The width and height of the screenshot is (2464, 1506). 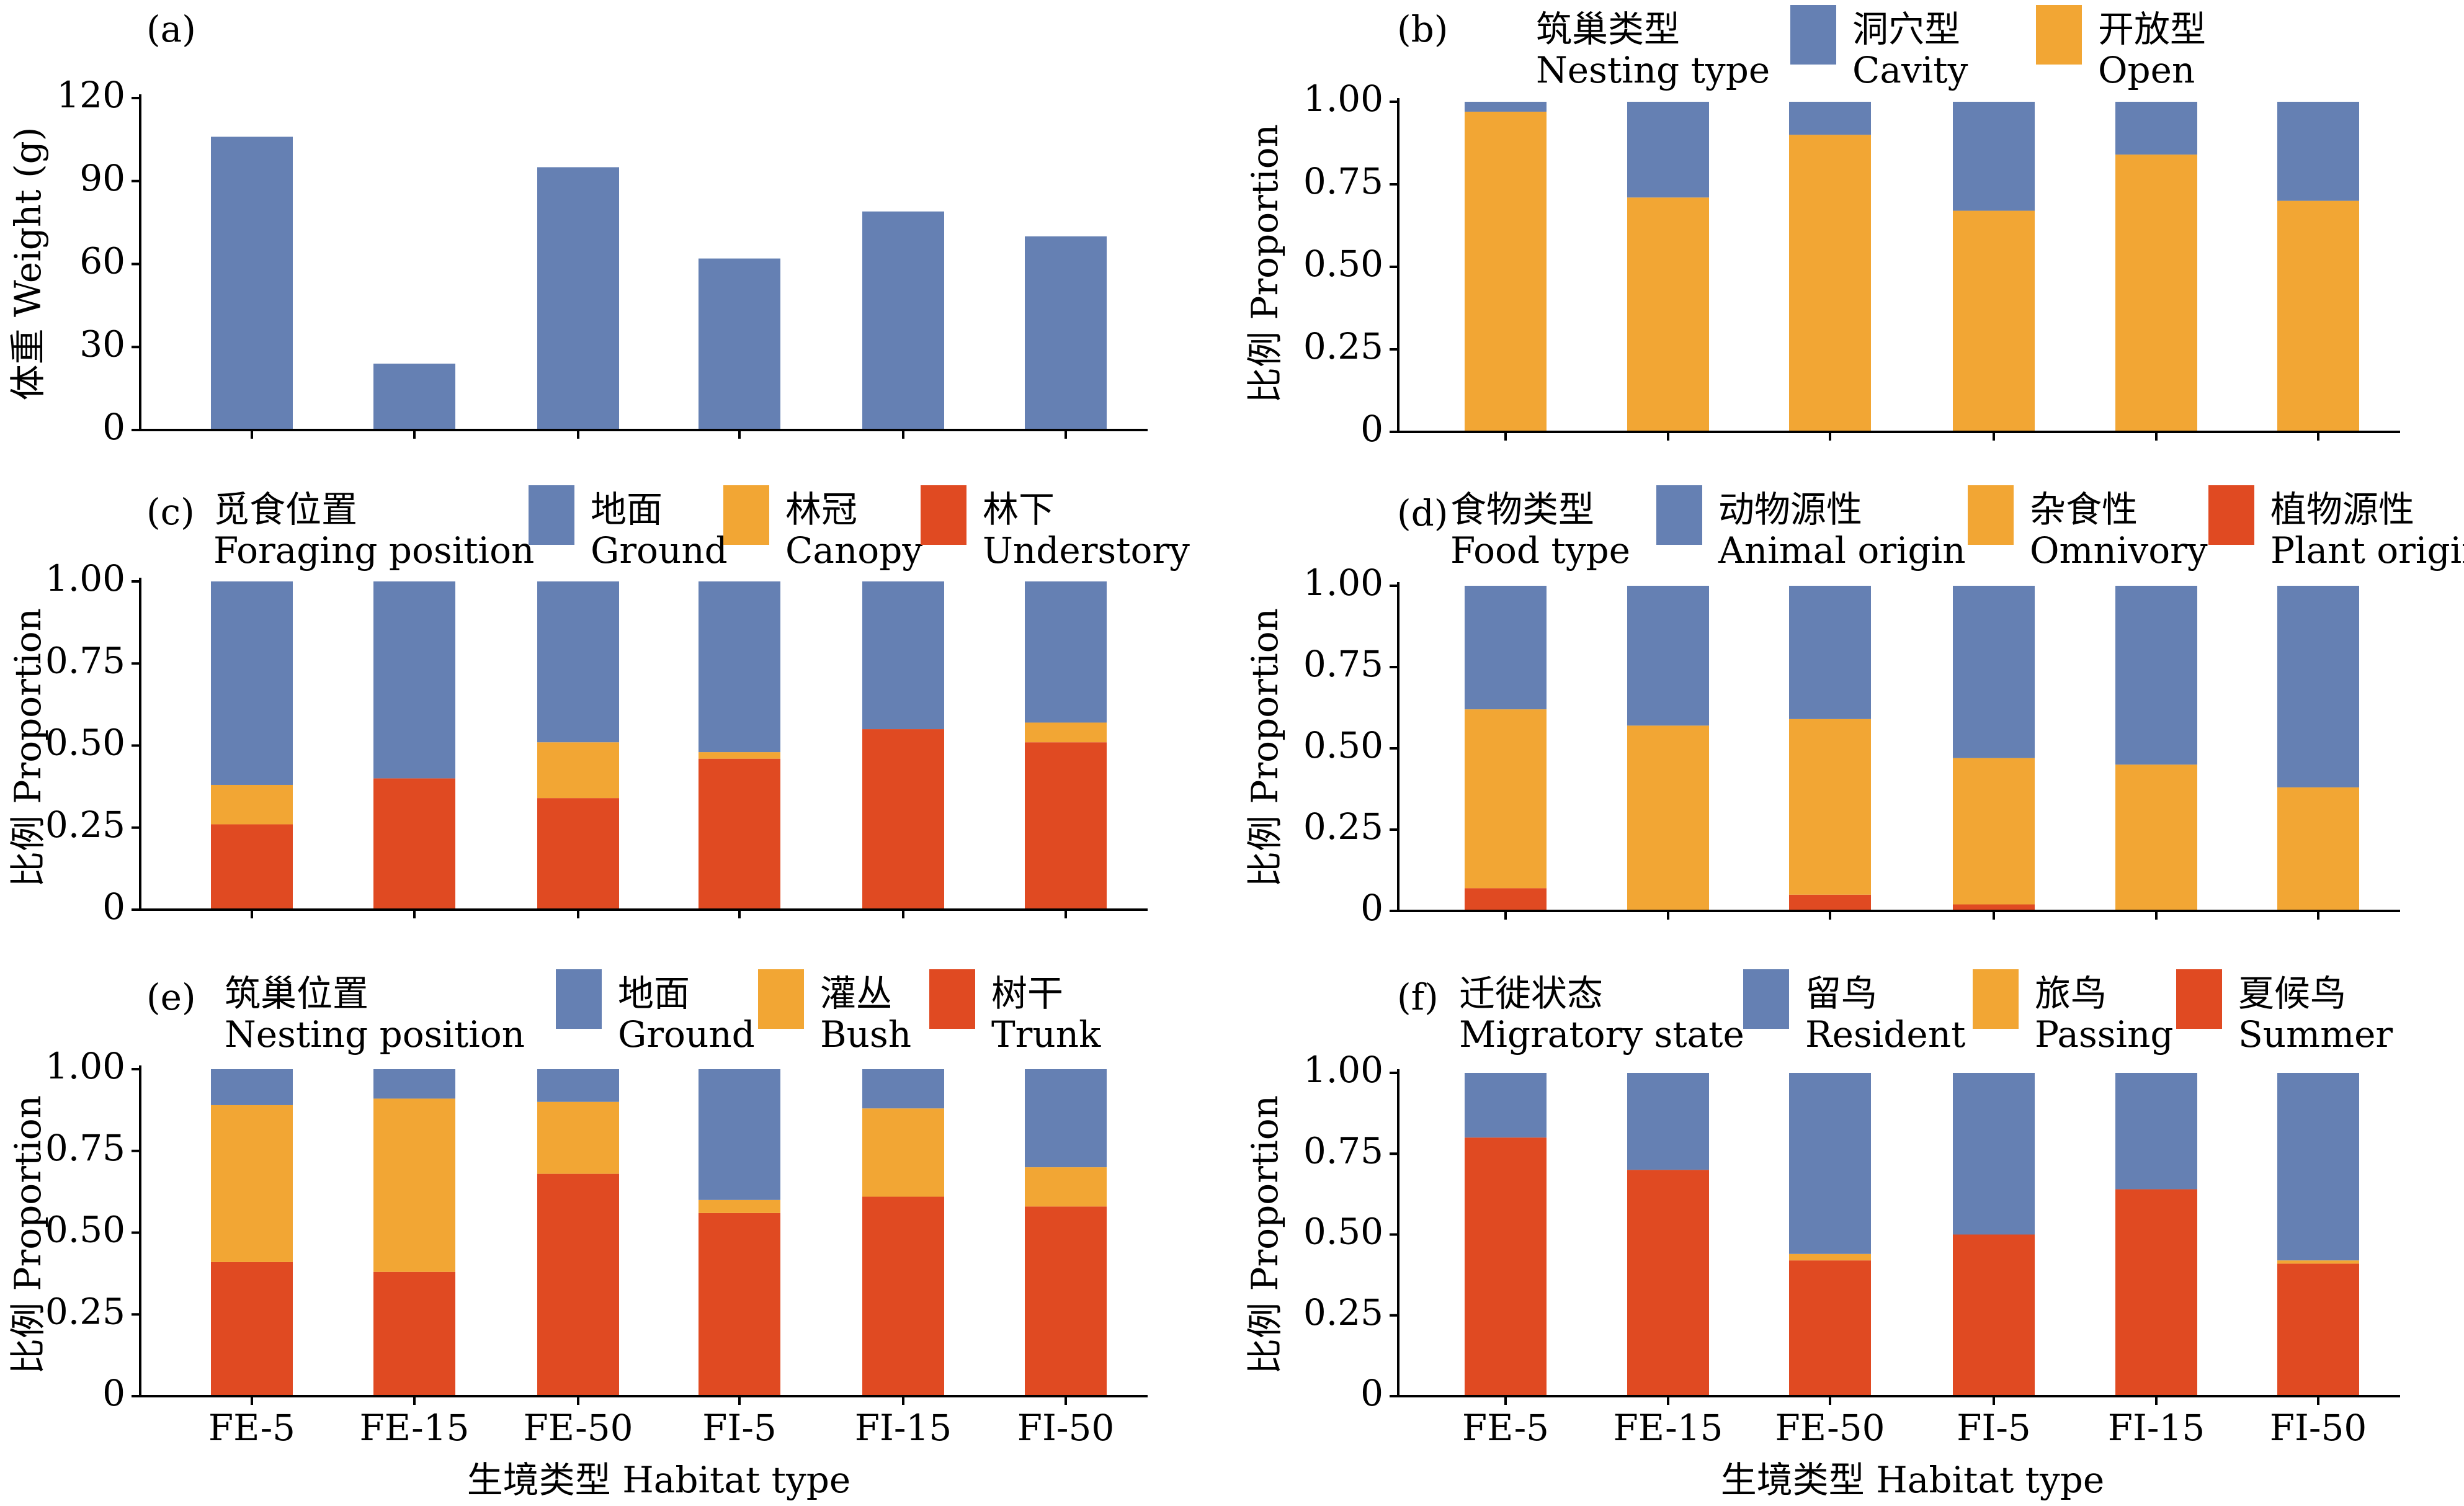 What do you see at coordinates (1602, 1034) in the screenshot?
I see `legend-title-en: Migratory state` at bounding box center [1602, 1034].